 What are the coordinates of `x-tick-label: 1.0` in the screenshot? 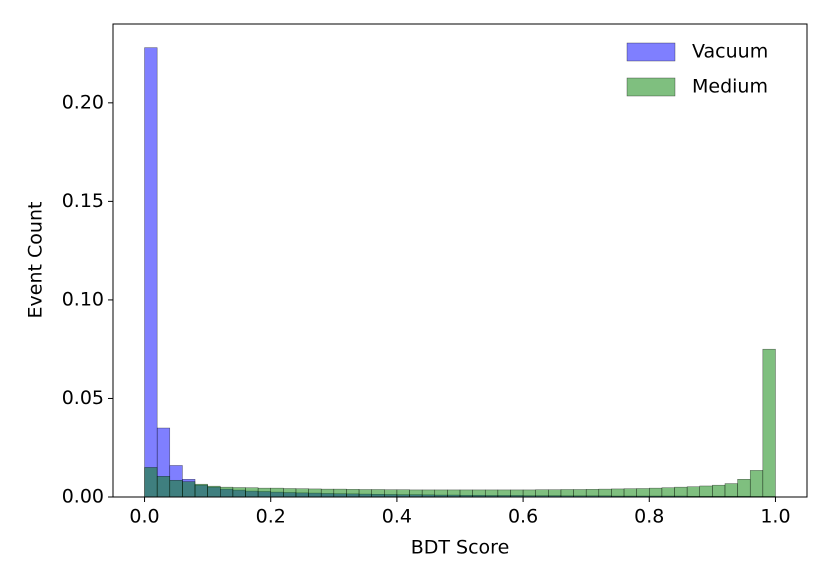 It's located at (775, 517).